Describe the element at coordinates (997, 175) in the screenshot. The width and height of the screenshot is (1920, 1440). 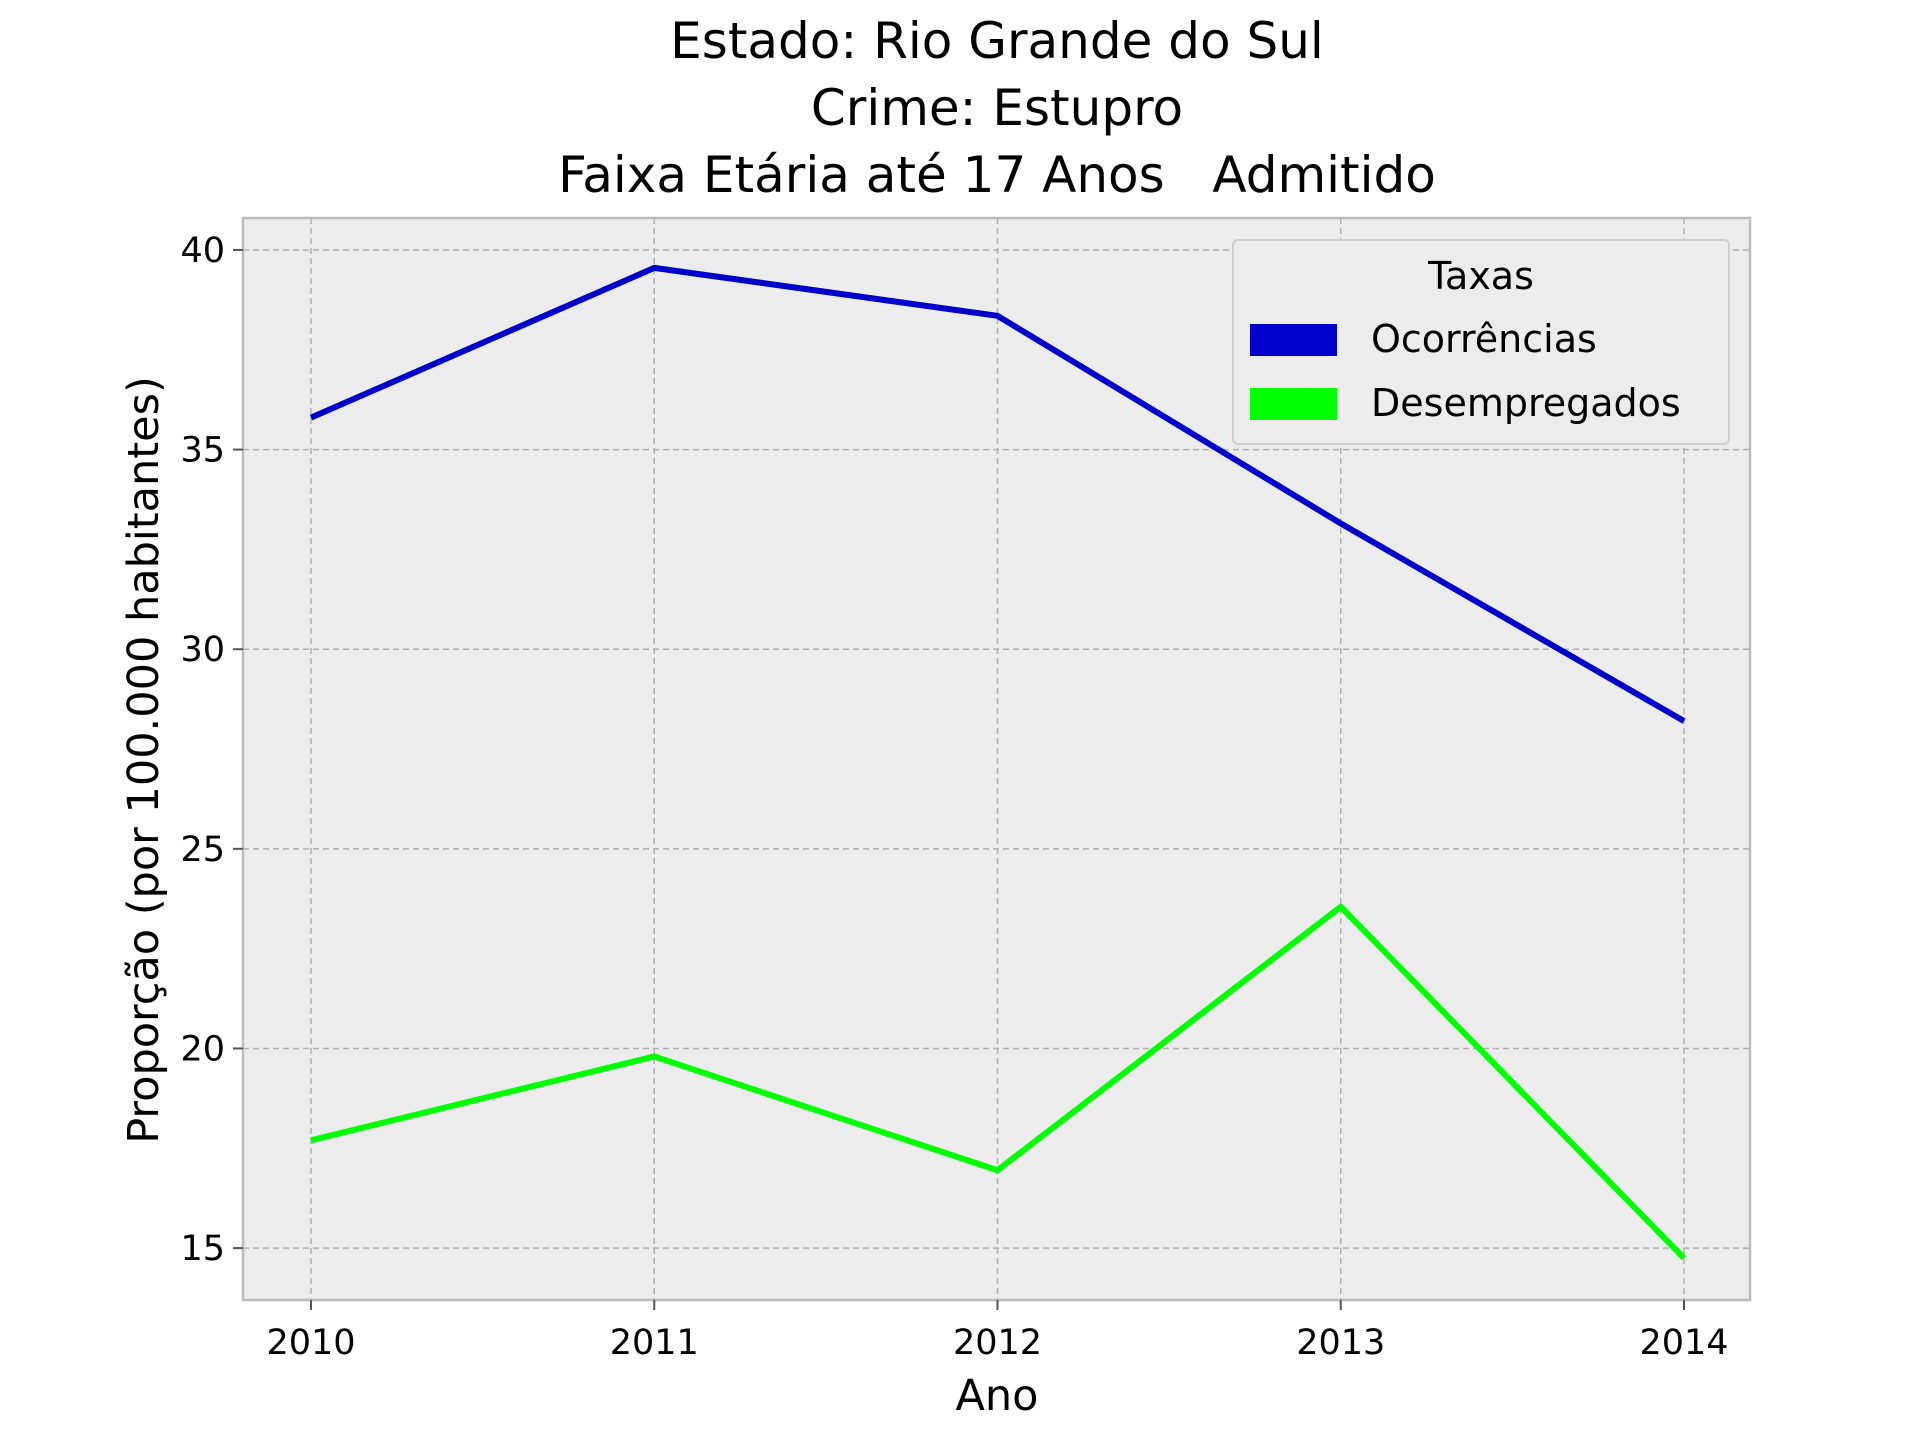
I see `chart-title-line-3: Faixa Etária até 17 Anos Admitido` at that location.